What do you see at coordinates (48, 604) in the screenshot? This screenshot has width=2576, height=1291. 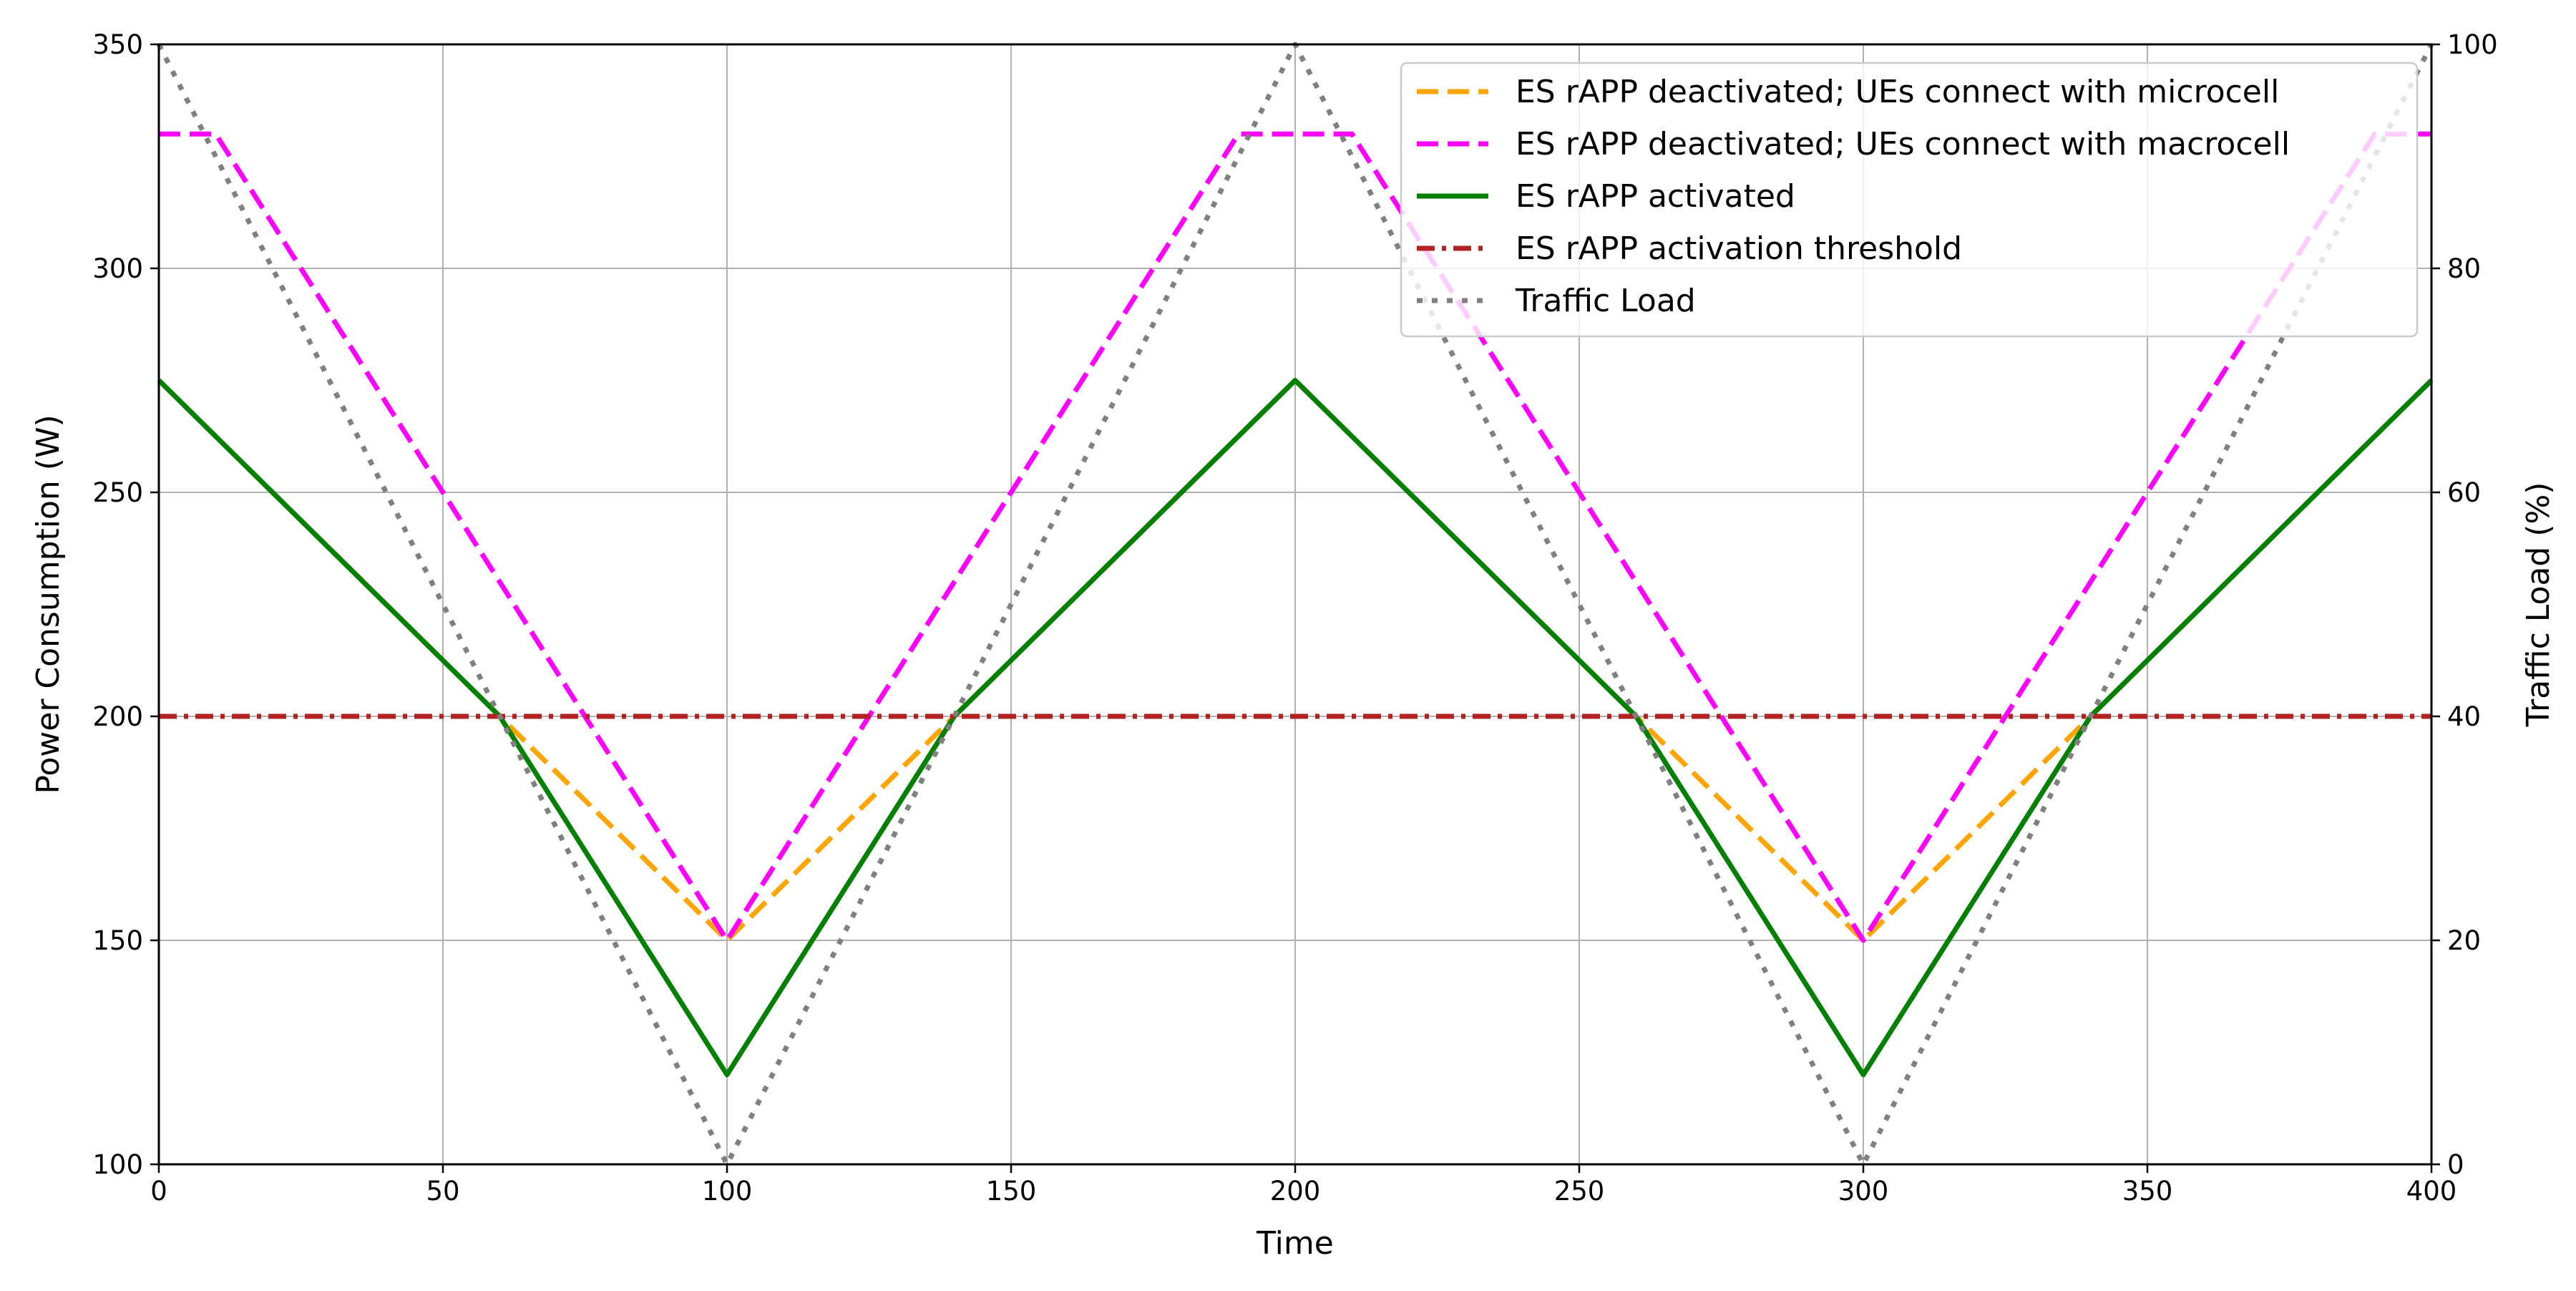 I see `y-axis-label: Power Consumption (W)` at bounding box center [48, 604].